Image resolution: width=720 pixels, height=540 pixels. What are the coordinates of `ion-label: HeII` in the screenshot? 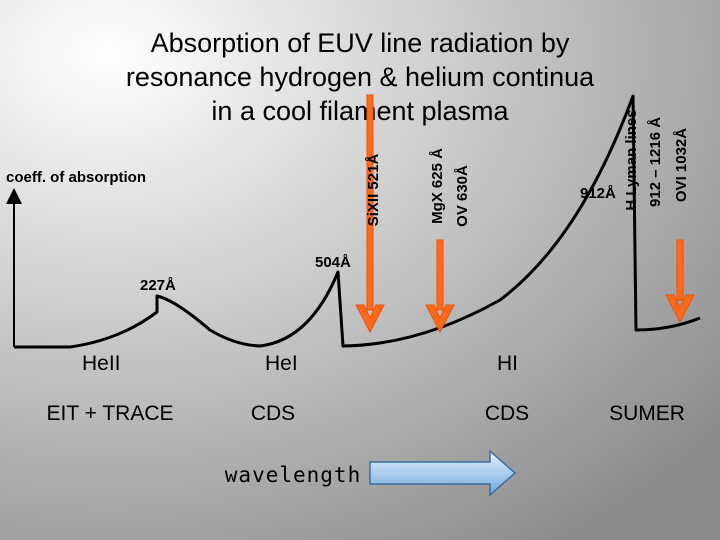 It's located at (101, 363).